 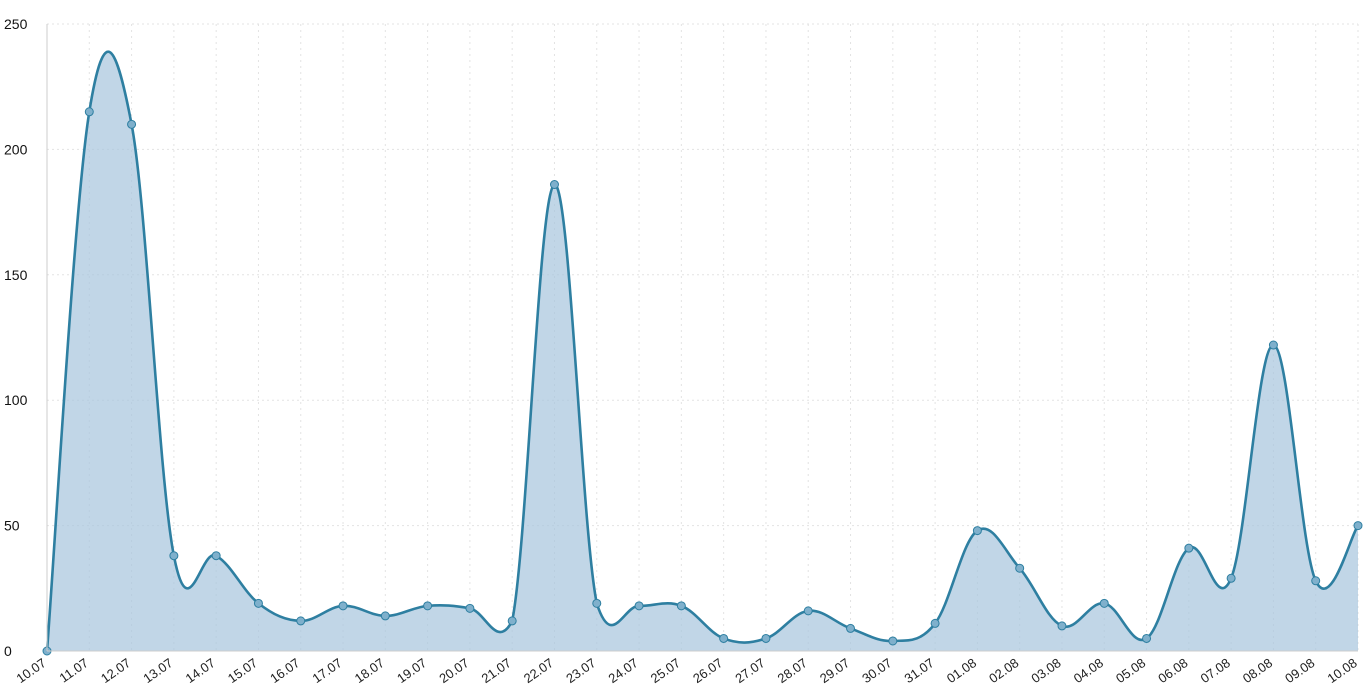 I want to click on x-tick-label: 10.08, so click(x=1341, y=670).